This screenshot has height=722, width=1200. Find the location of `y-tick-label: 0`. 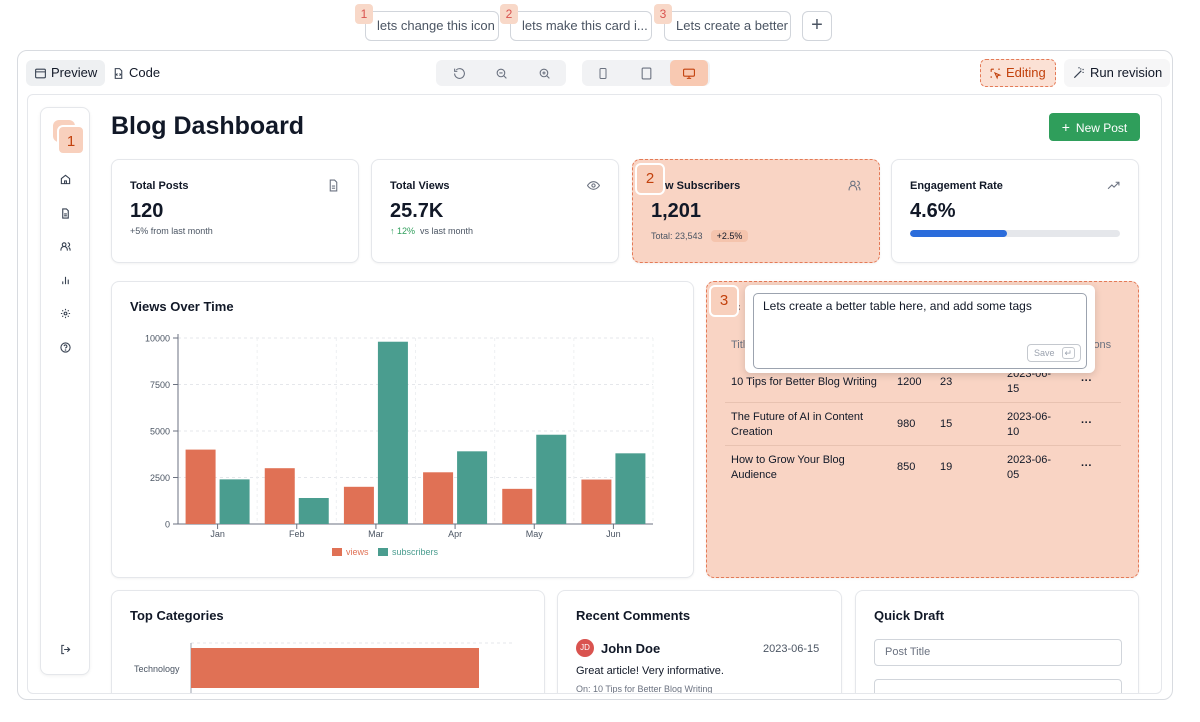

y-tick-label: 0 is located at coordinates (167, 525).